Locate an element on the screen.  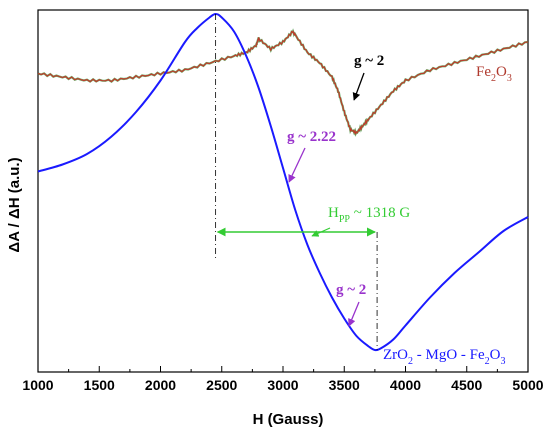
x-axis-title: H (Gauss) is located at coordinates (288, 419).